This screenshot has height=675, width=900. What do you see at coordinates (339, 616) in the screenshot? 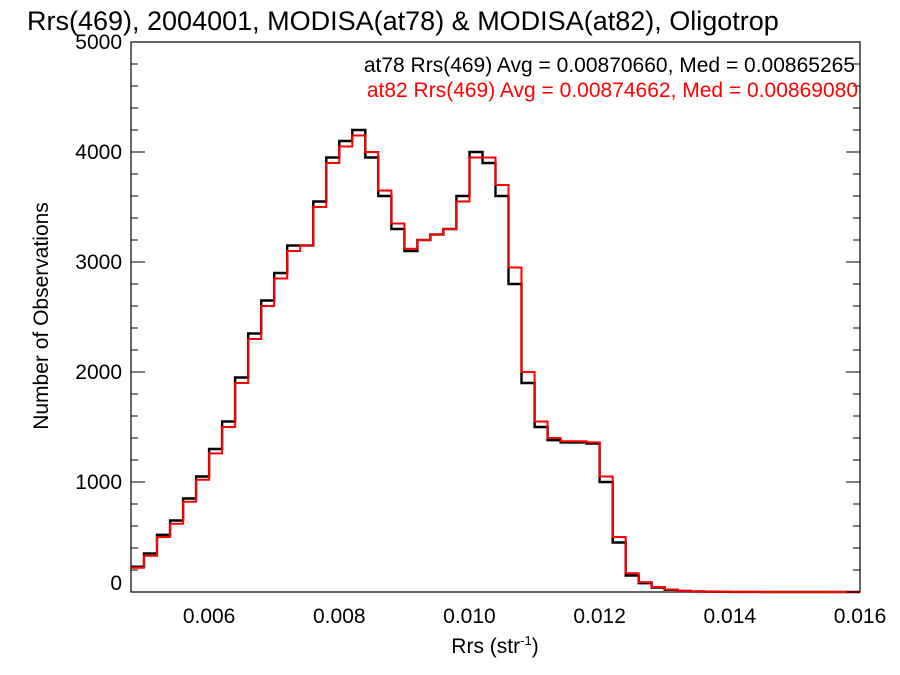
I see `x-tick-label: 0.008` at bounding box center [339, 616].